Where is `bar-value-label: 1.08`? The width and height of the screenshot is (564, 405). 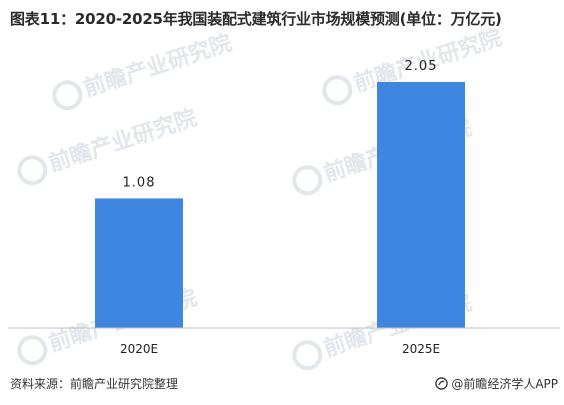
bar-value-label: 1.08 is located at coordinates (139, 182).